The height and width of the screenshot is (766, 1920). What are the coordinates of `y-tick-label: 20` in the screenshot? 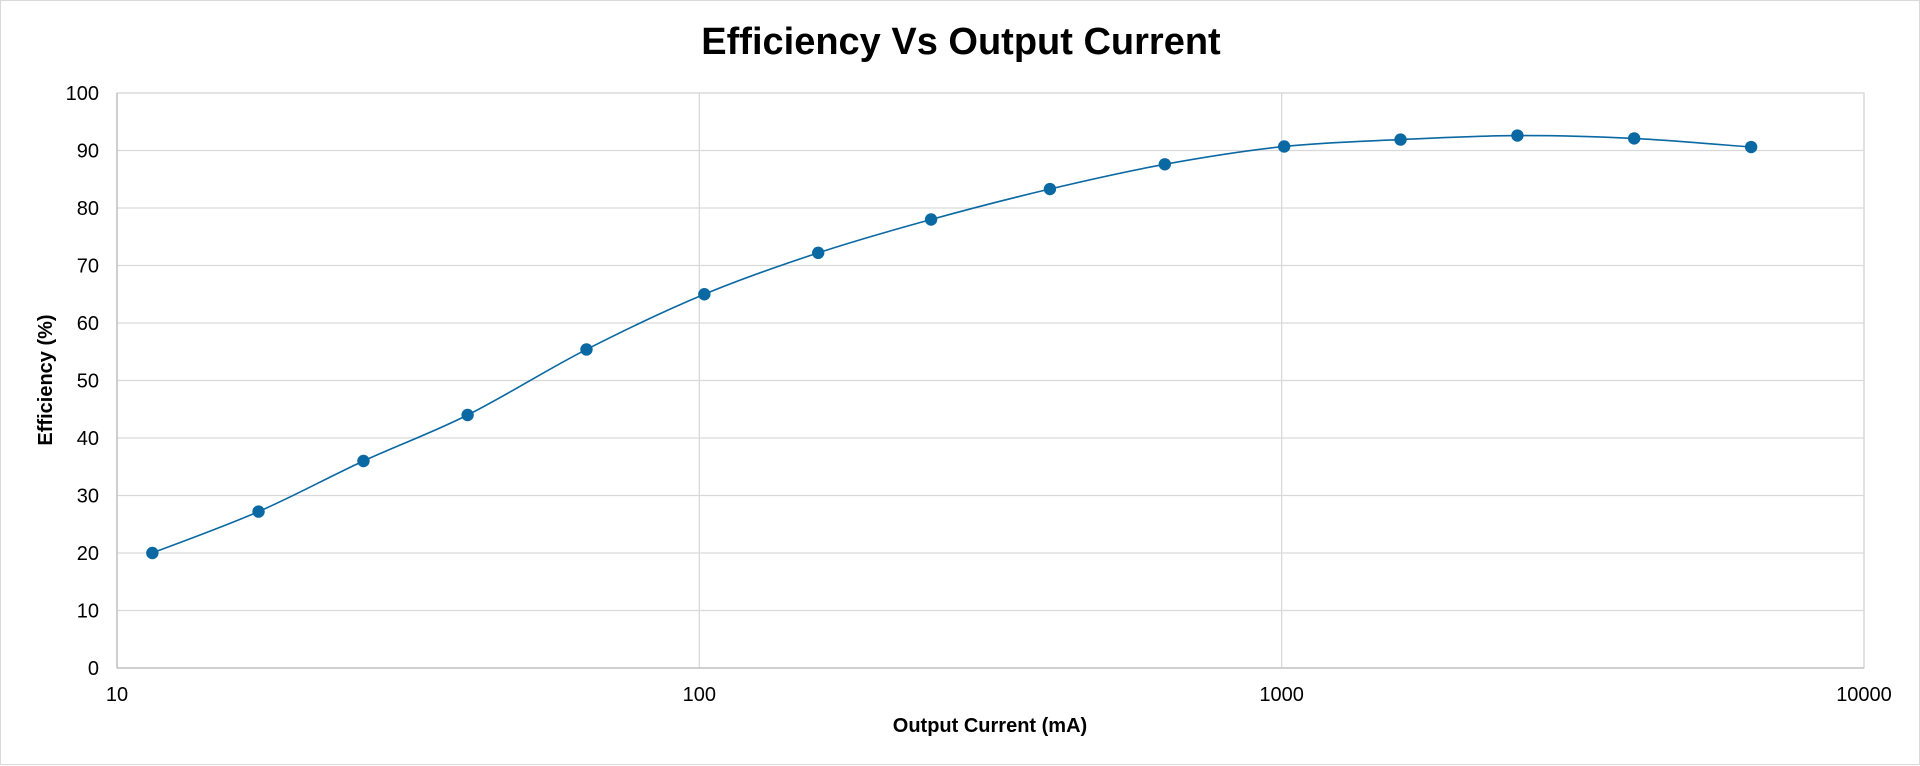 It's located at (88, 554).